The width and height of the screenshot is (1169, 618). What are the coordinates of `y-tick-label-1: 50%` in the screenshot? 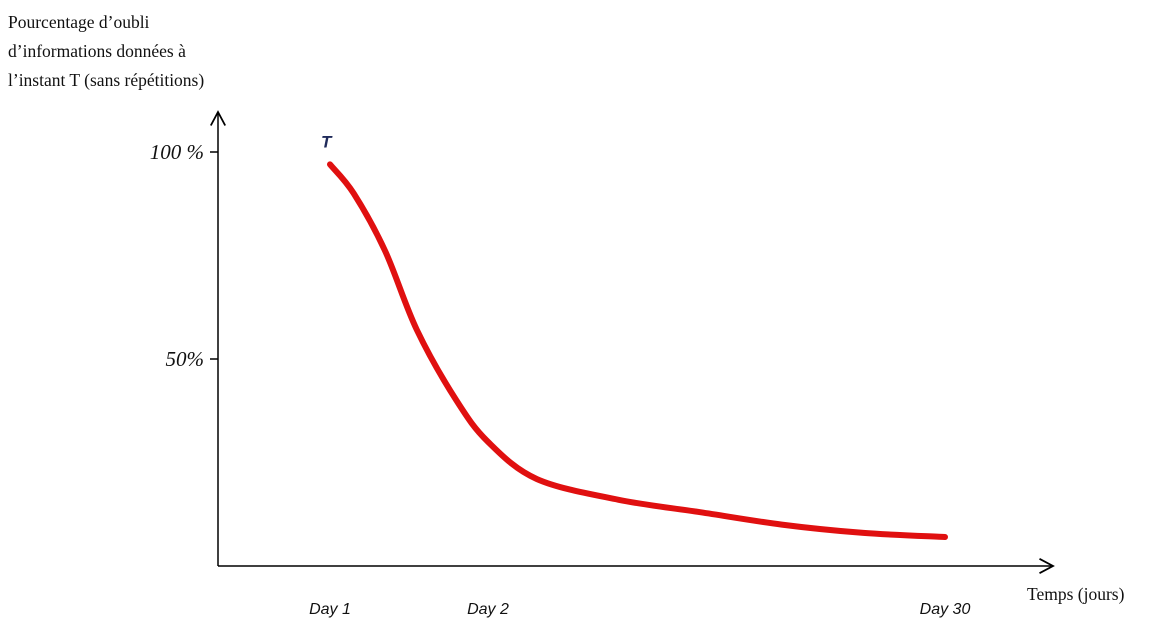 It's located at (185, 359).